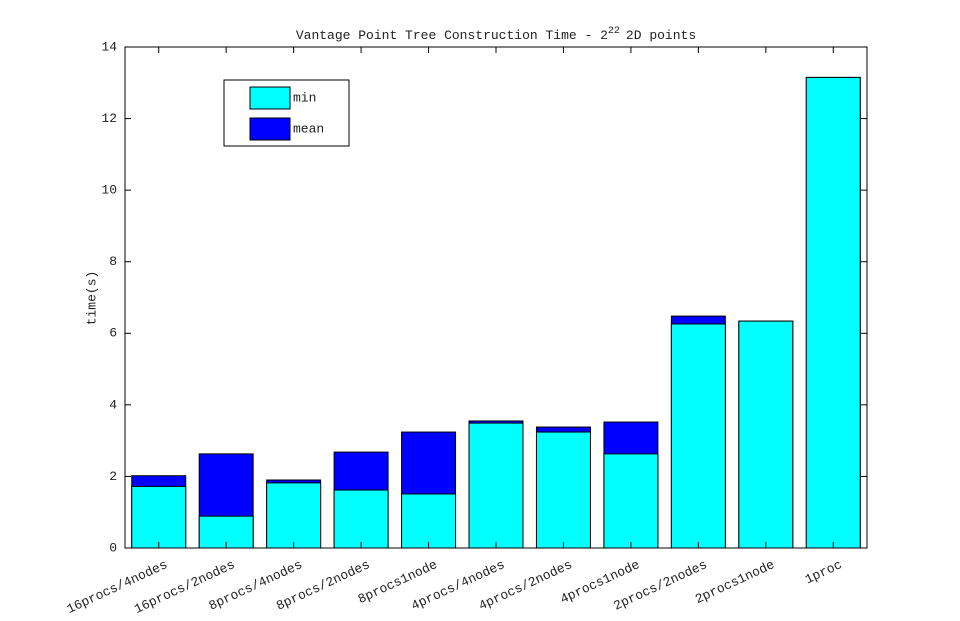  Describe the element at coordinates (304, 97) in the screenshot. I see `legend-label: min` at that location.